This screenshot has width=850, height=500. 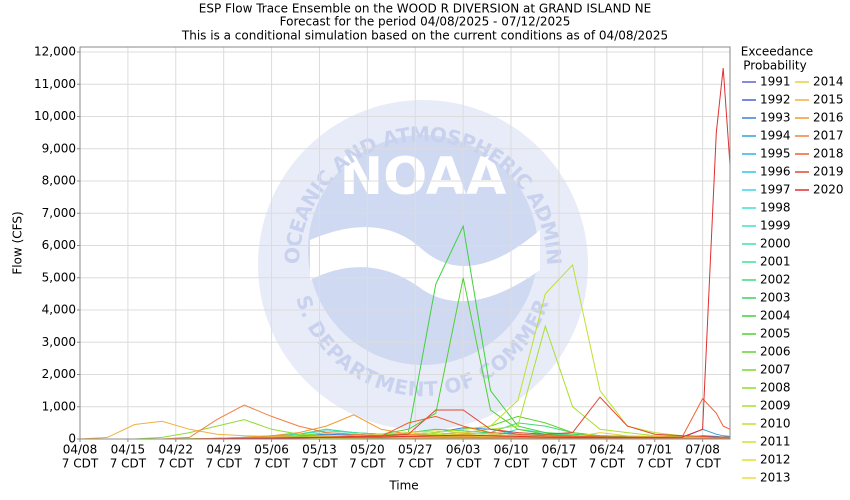 I want to click on legend-label: 2012, so click(x=775, y=460).